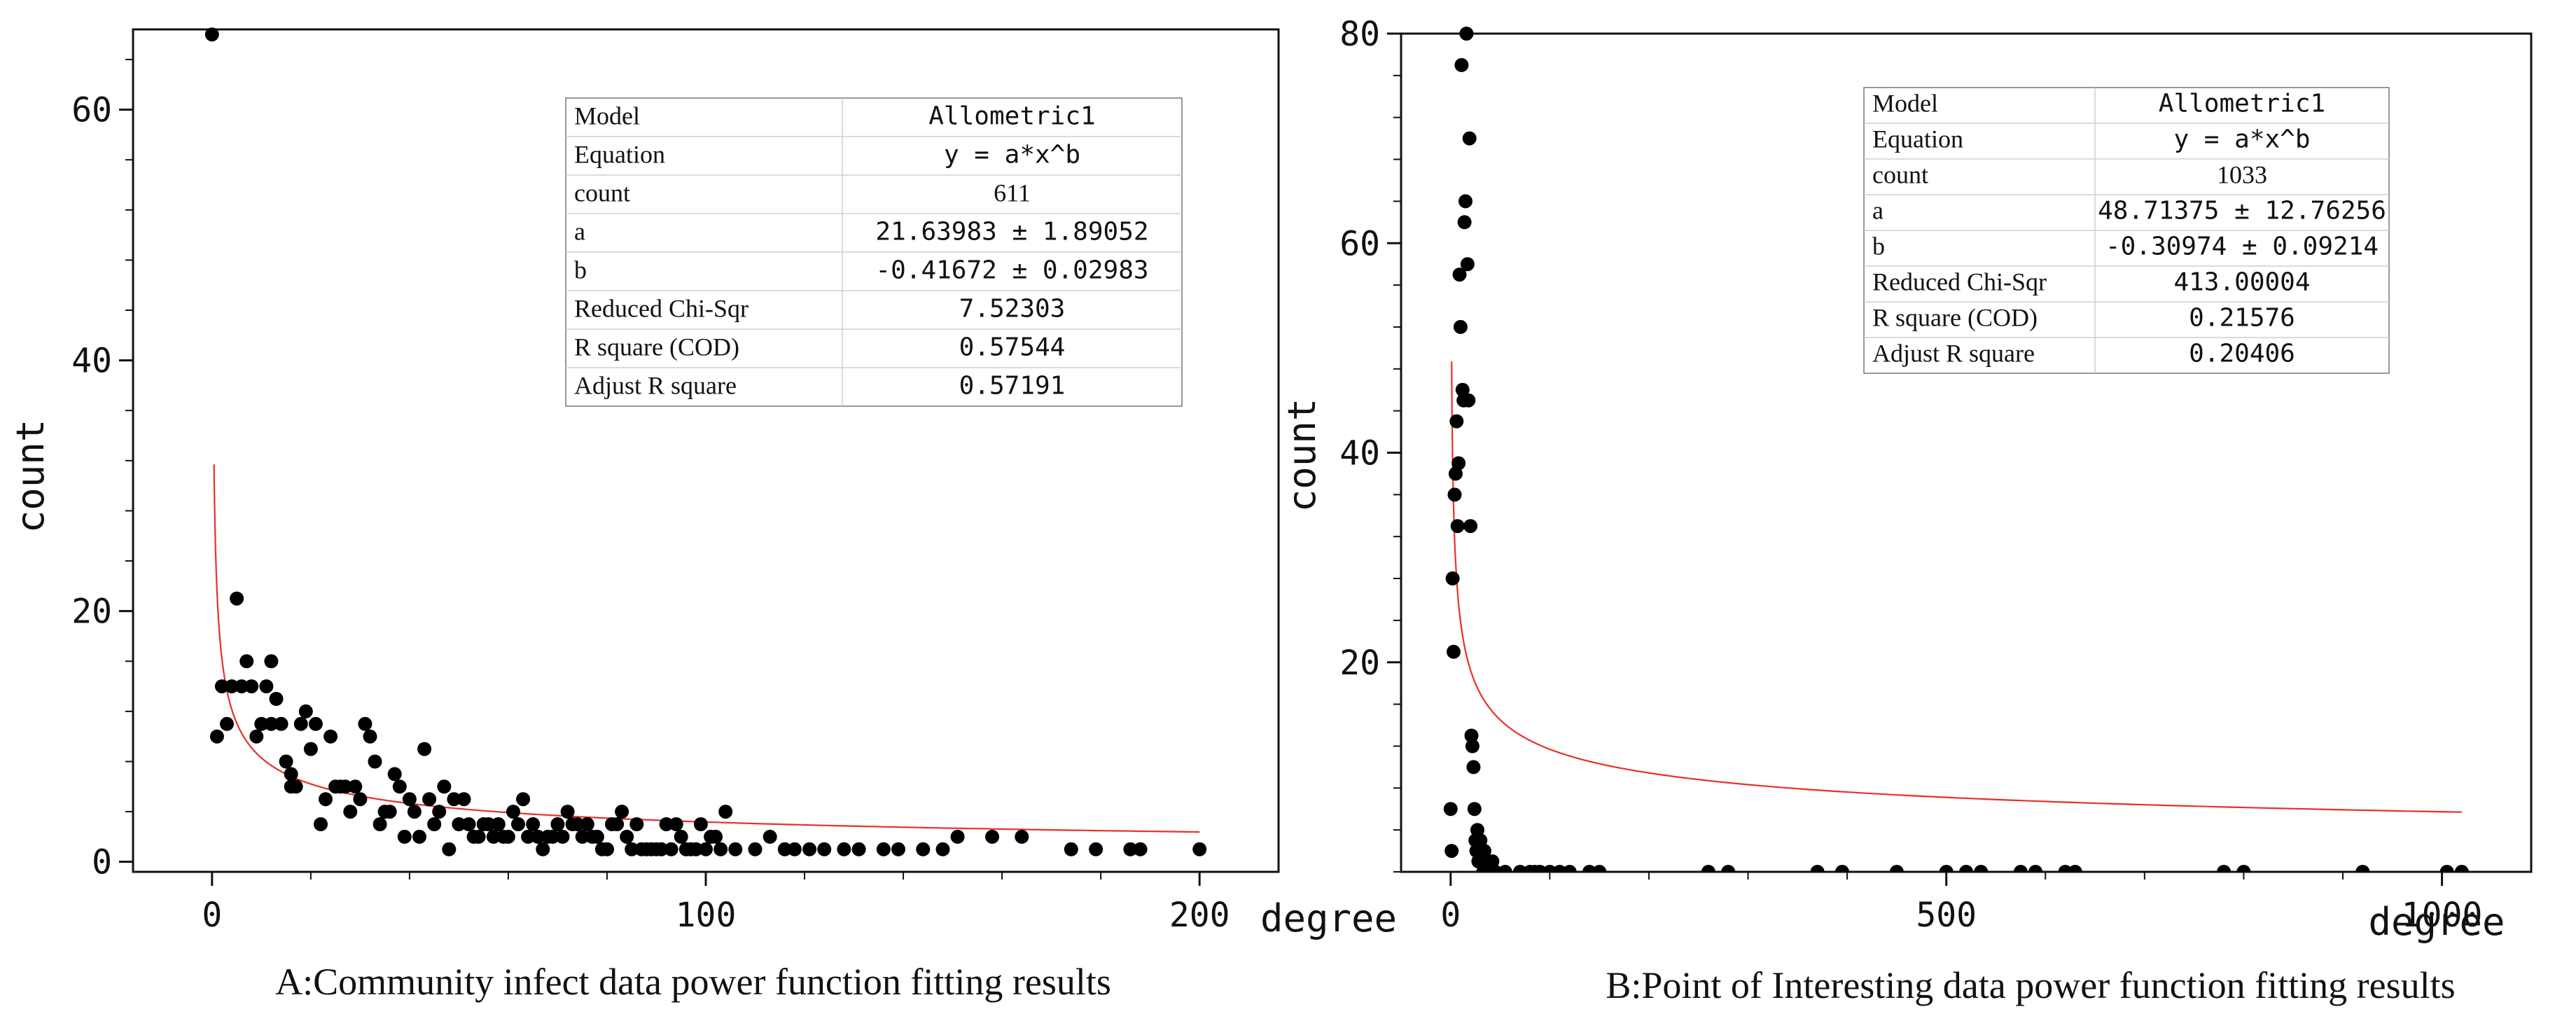  Describe the element at coordinates (1946, 916) in the screenshot. I see `x-tick-label: 500` at that location.